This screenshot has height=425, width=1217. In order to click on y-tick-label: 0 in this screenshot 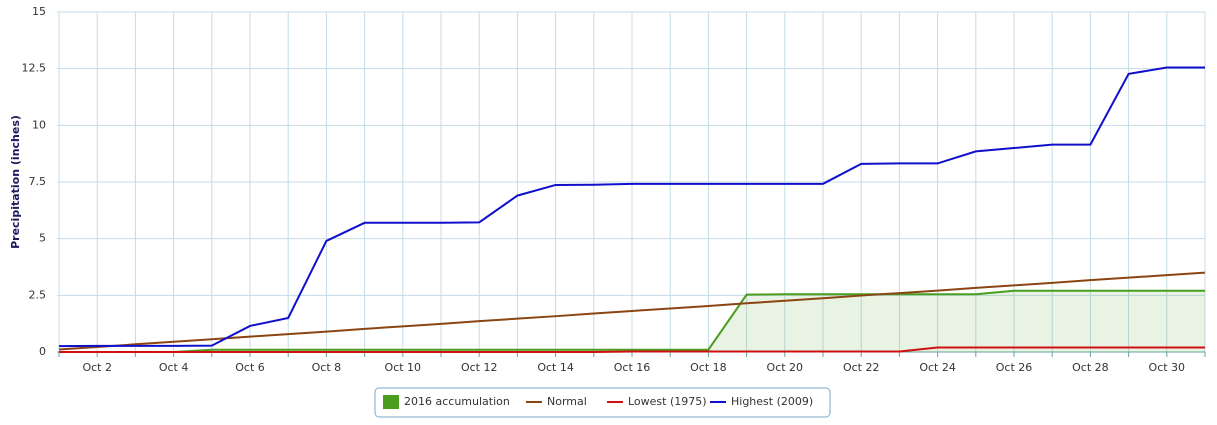, I will do `click(42, 351)`.